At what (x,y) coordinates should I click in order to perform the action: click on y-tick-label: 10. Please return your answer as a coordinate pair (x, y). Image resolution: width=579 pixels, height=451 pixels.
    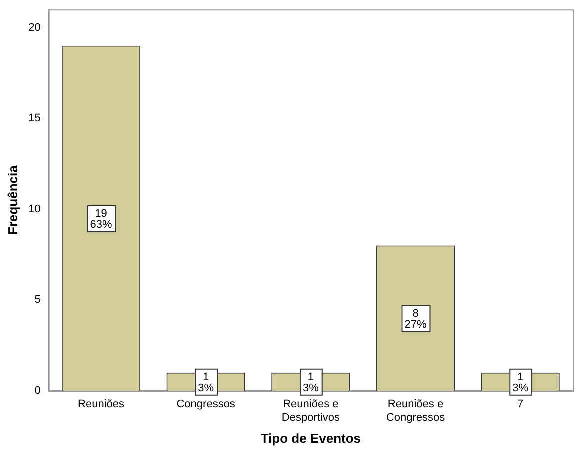
    Looking at the image, I should click on (34, 209).